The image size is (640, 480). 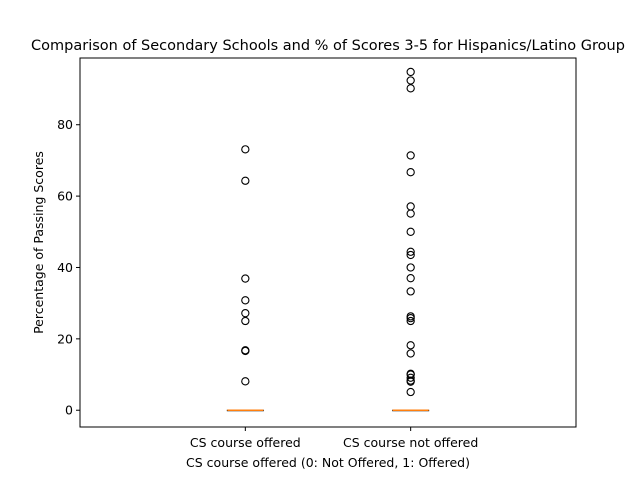 What do you see at coordinates (65, 338) in the screenshot?
I see `y-tick-label: 20` at bounding box center [65, 338].